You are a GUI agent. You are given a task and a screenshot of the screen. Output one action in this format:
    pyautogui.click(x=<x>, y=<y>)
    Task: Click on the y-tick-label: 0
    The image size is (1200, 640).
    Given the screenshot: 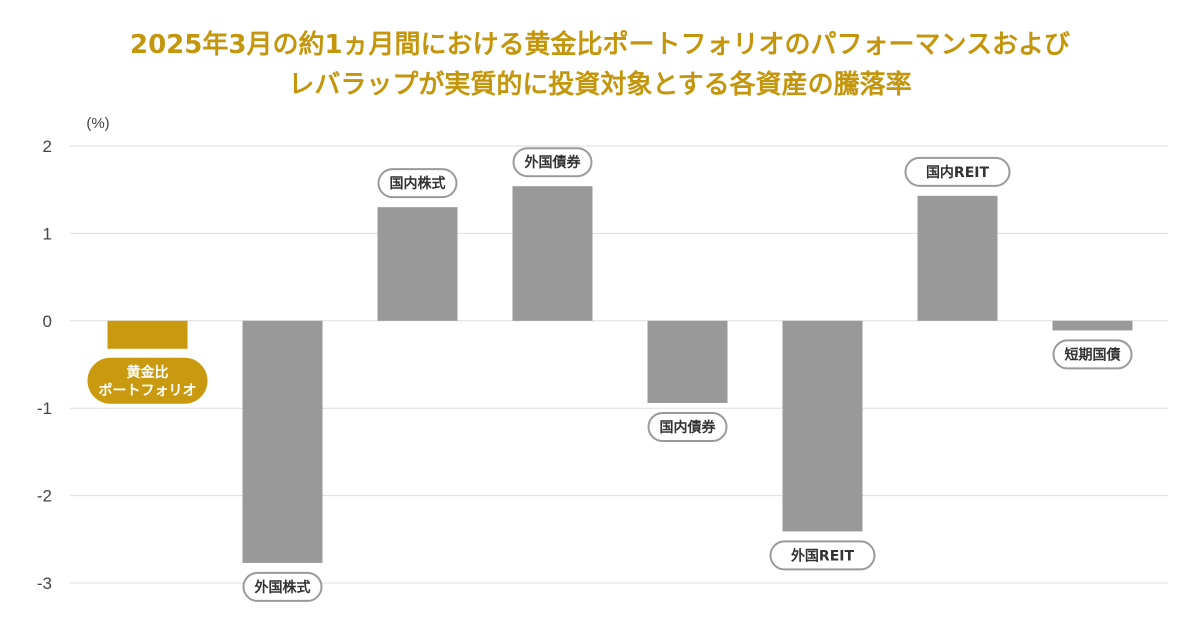 What is the action you would take?
    pyautogui.click(x=47, y=321)
    